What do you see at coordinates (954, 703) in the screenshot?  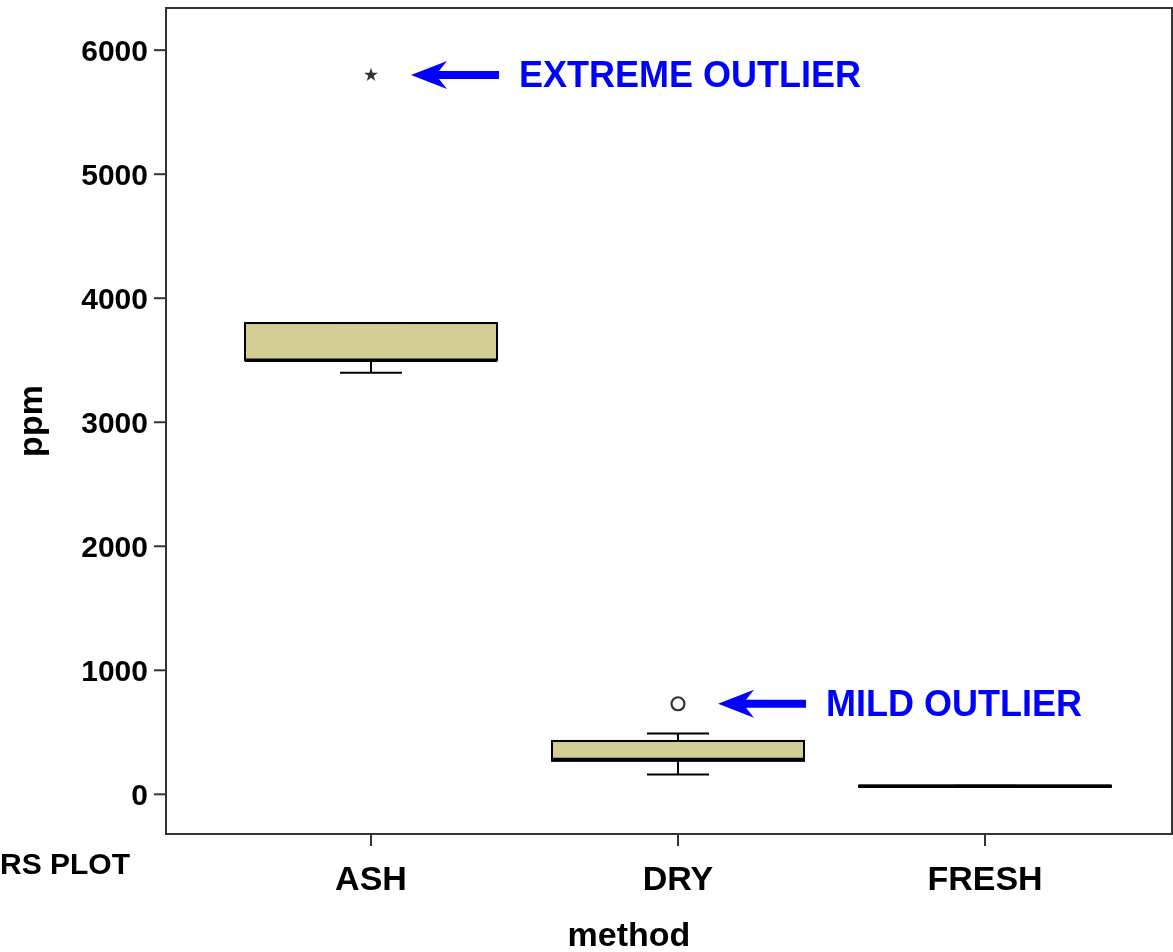 I see `annotation: MILD OUTLIER` at bounding box center [954, 703].